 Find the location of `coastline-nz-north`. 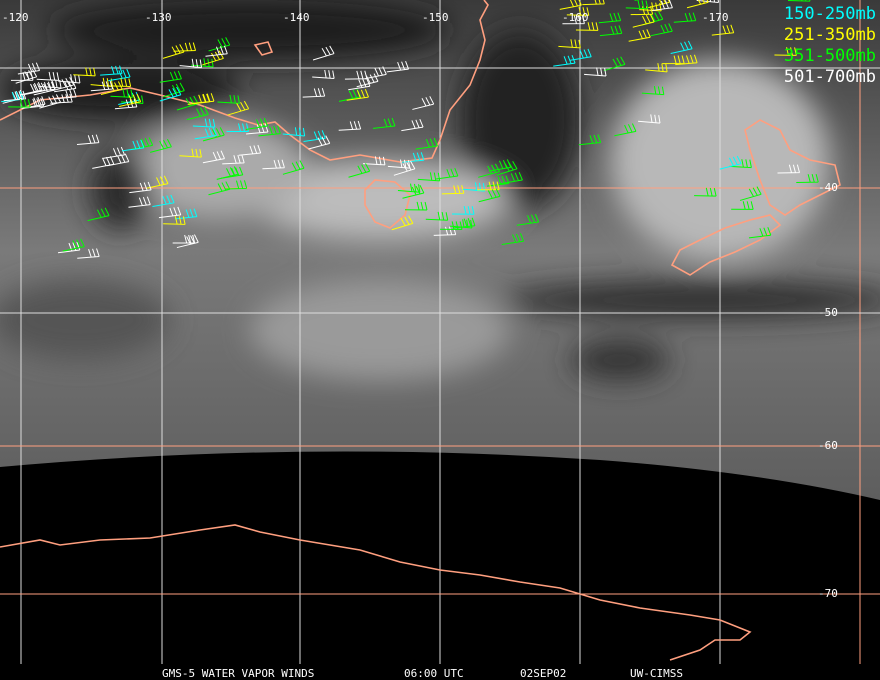

coastline-nz-north is located at coordinates (792, 167).